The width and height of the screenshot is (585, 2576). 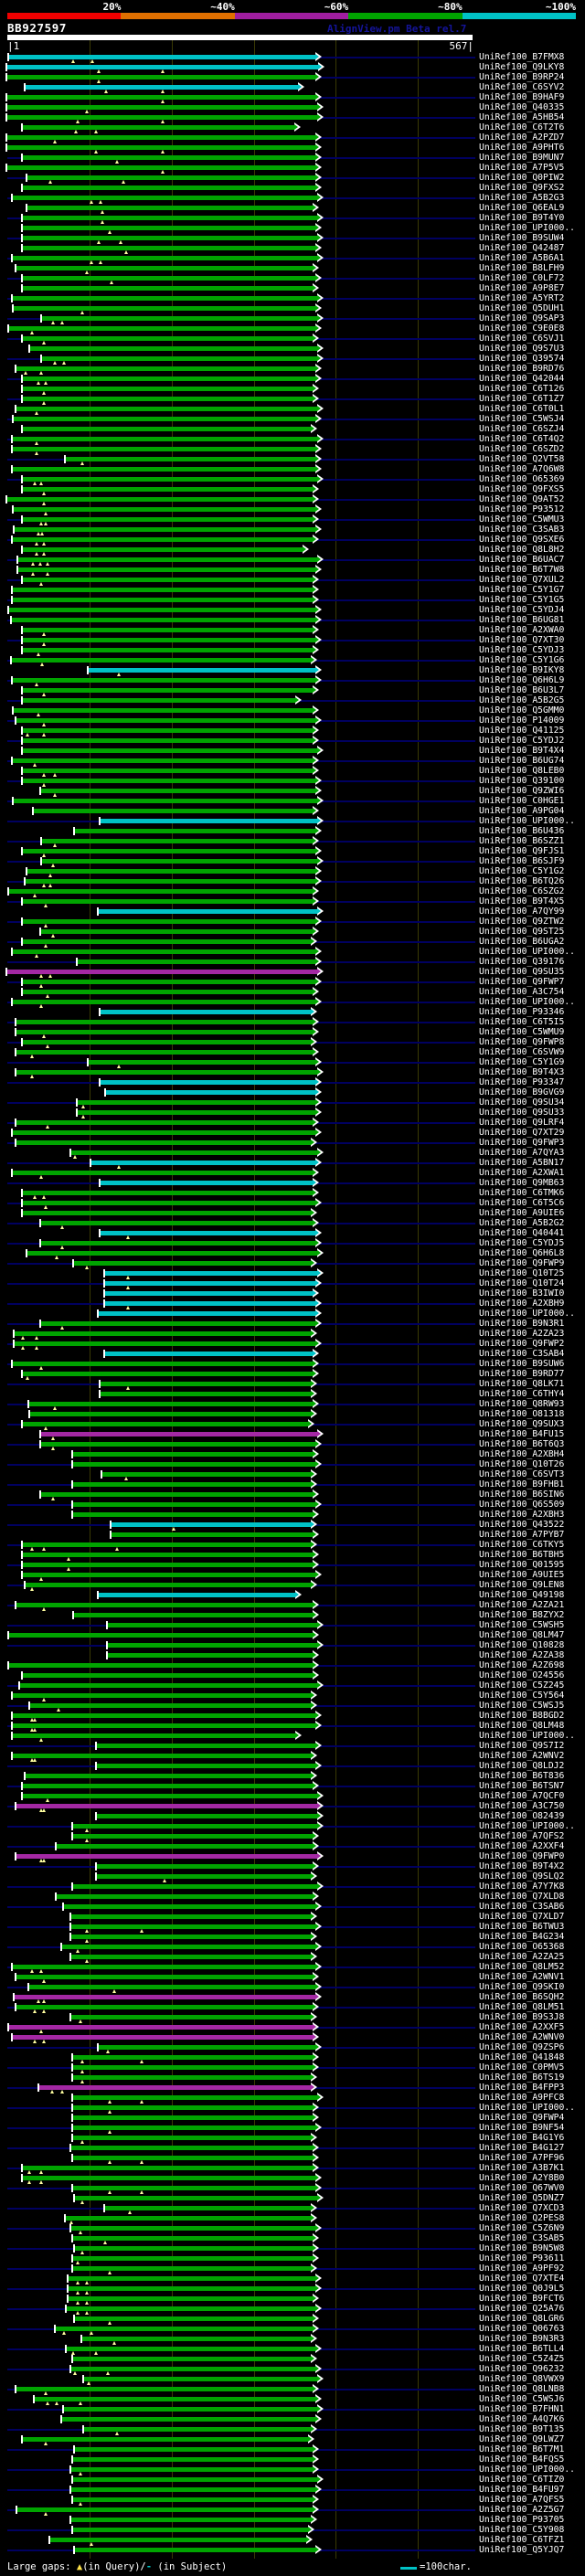 What do you see at coordinates (522, 1525) in the screenshot?
I see `subject-label: UniRef100_Q43522` at bounding box center [522, 1525].